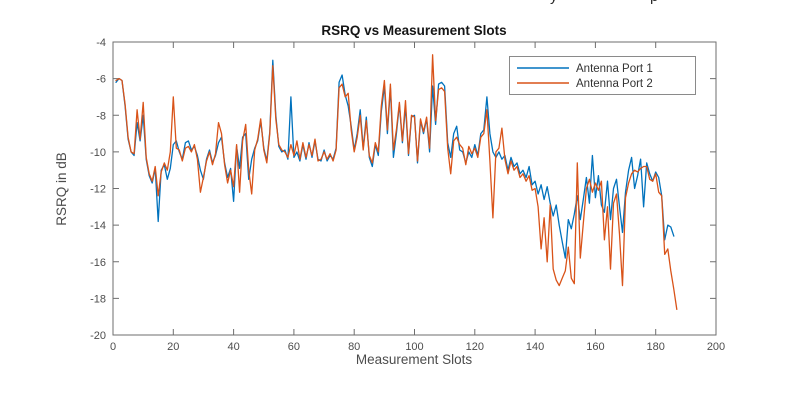  Describe the element at coordinates (98, 263) in the screenshot. I see `y-tick-label: -16` at that location.